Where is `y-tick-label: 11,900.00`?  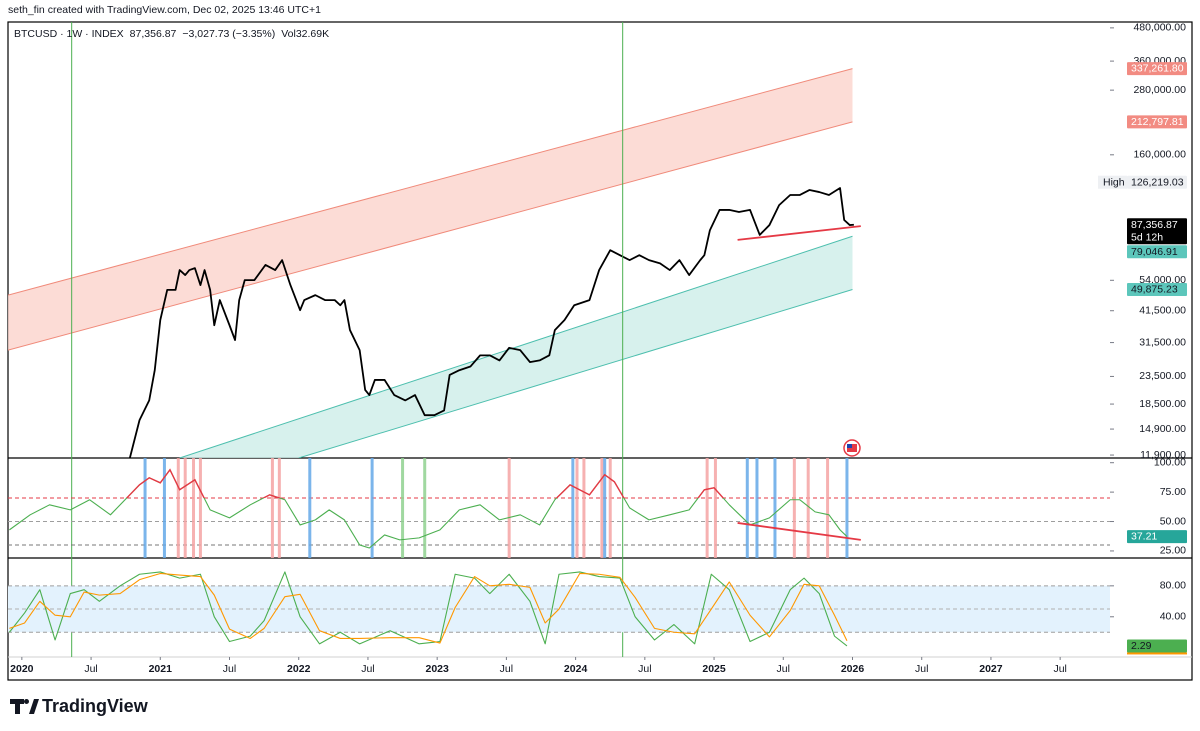
y-tick-label: 11,900.00 is located at coordinates (1163, 455).